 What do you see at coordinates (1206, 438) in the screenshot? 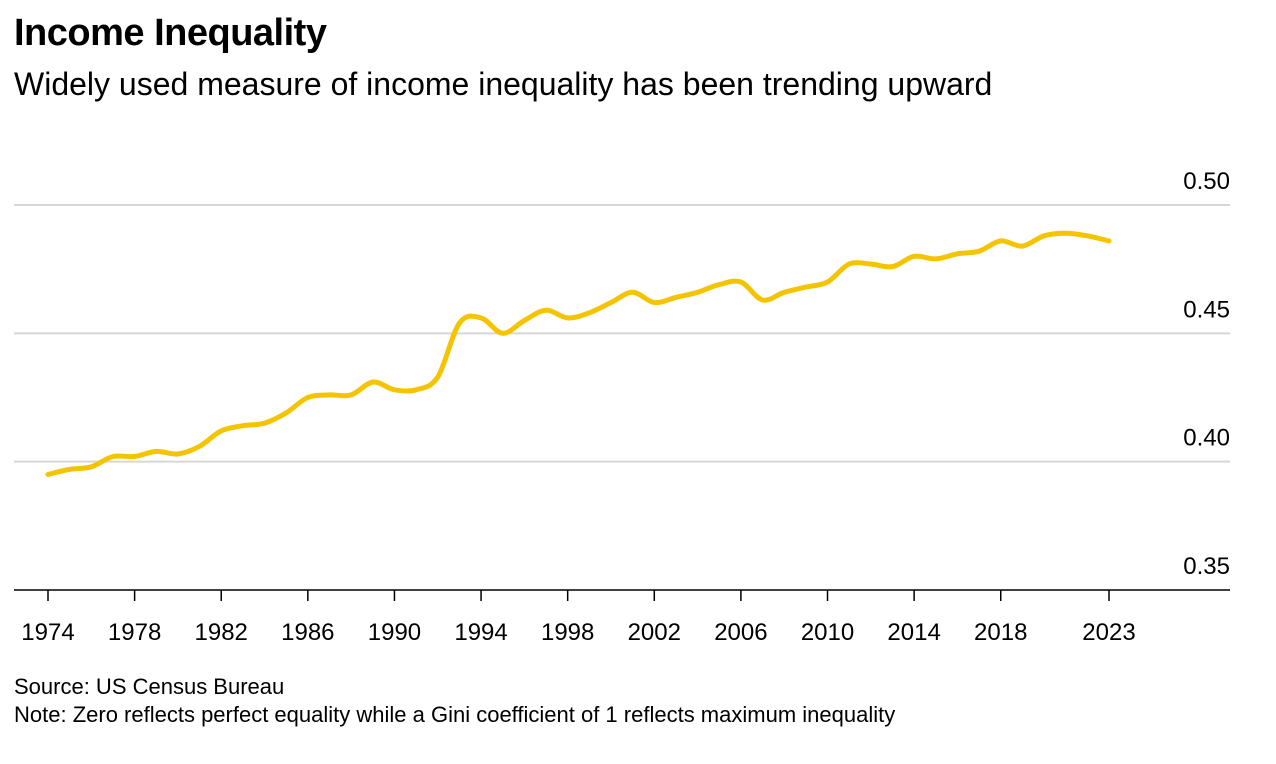
I see `y-tick-label: 0.40` at bounding box center [1206, 438].